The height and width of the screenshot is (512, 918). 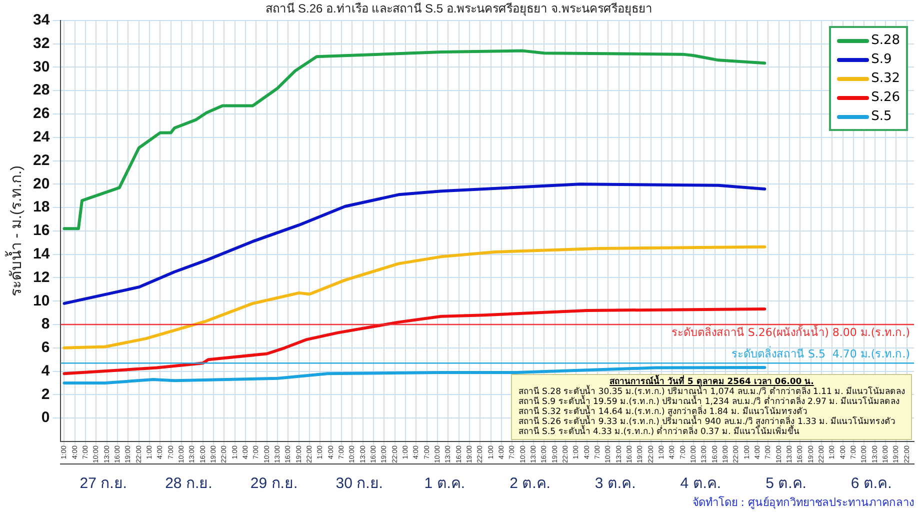 What do you see at coordinates (615, 483) in the screenshot?
I see `x2-tick-label: 3 ต.ค.` at bounding box center [615, 483].